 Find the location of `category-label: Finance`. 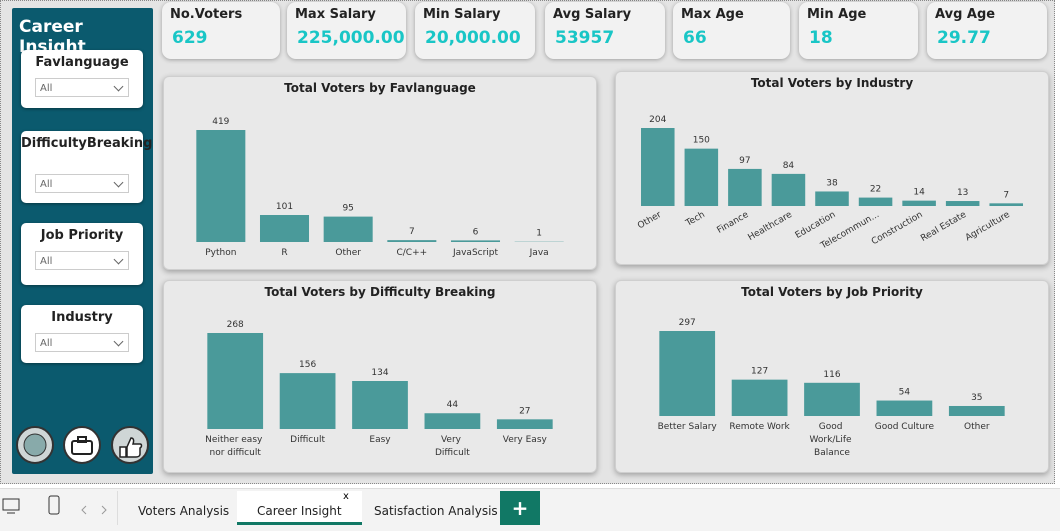

category-label: Finance is located at coordinates (733, 223).